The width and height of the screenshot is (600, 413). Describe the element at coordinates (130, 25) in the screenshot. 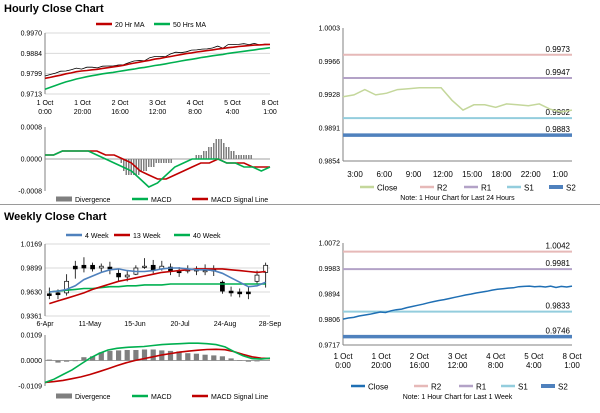

I see `hourly-price-legend-label: 20 Hr MA` at that location.